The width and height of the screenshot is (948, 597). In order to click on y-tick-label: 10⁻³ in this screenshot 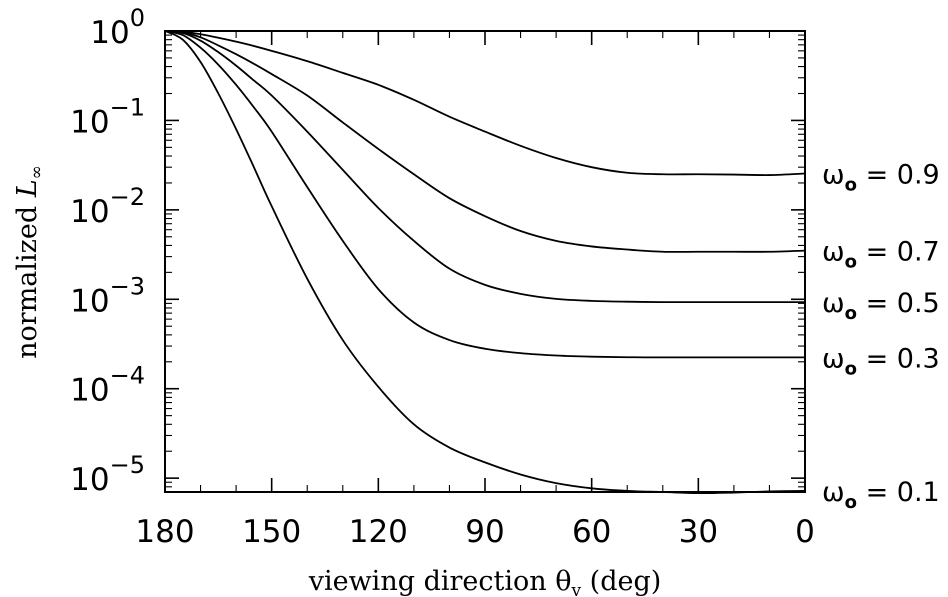, I will do `click(107, 295)`.